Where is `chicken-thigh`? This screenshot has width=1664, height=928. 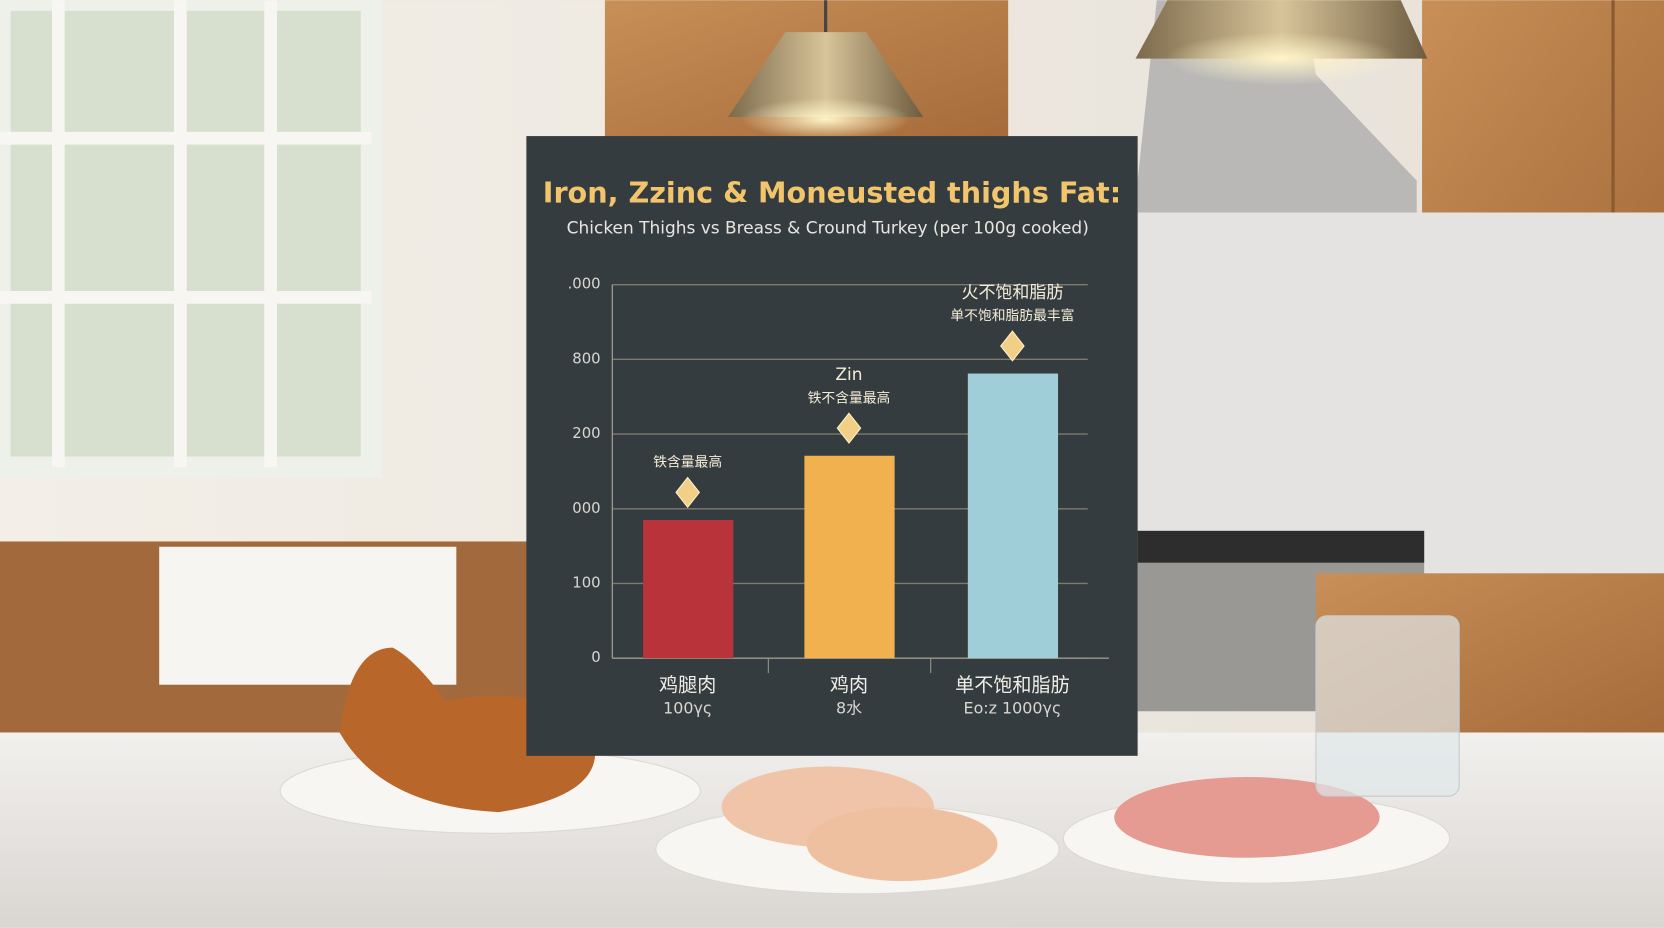
chicken-thigh is located at coordinates (467, 730).